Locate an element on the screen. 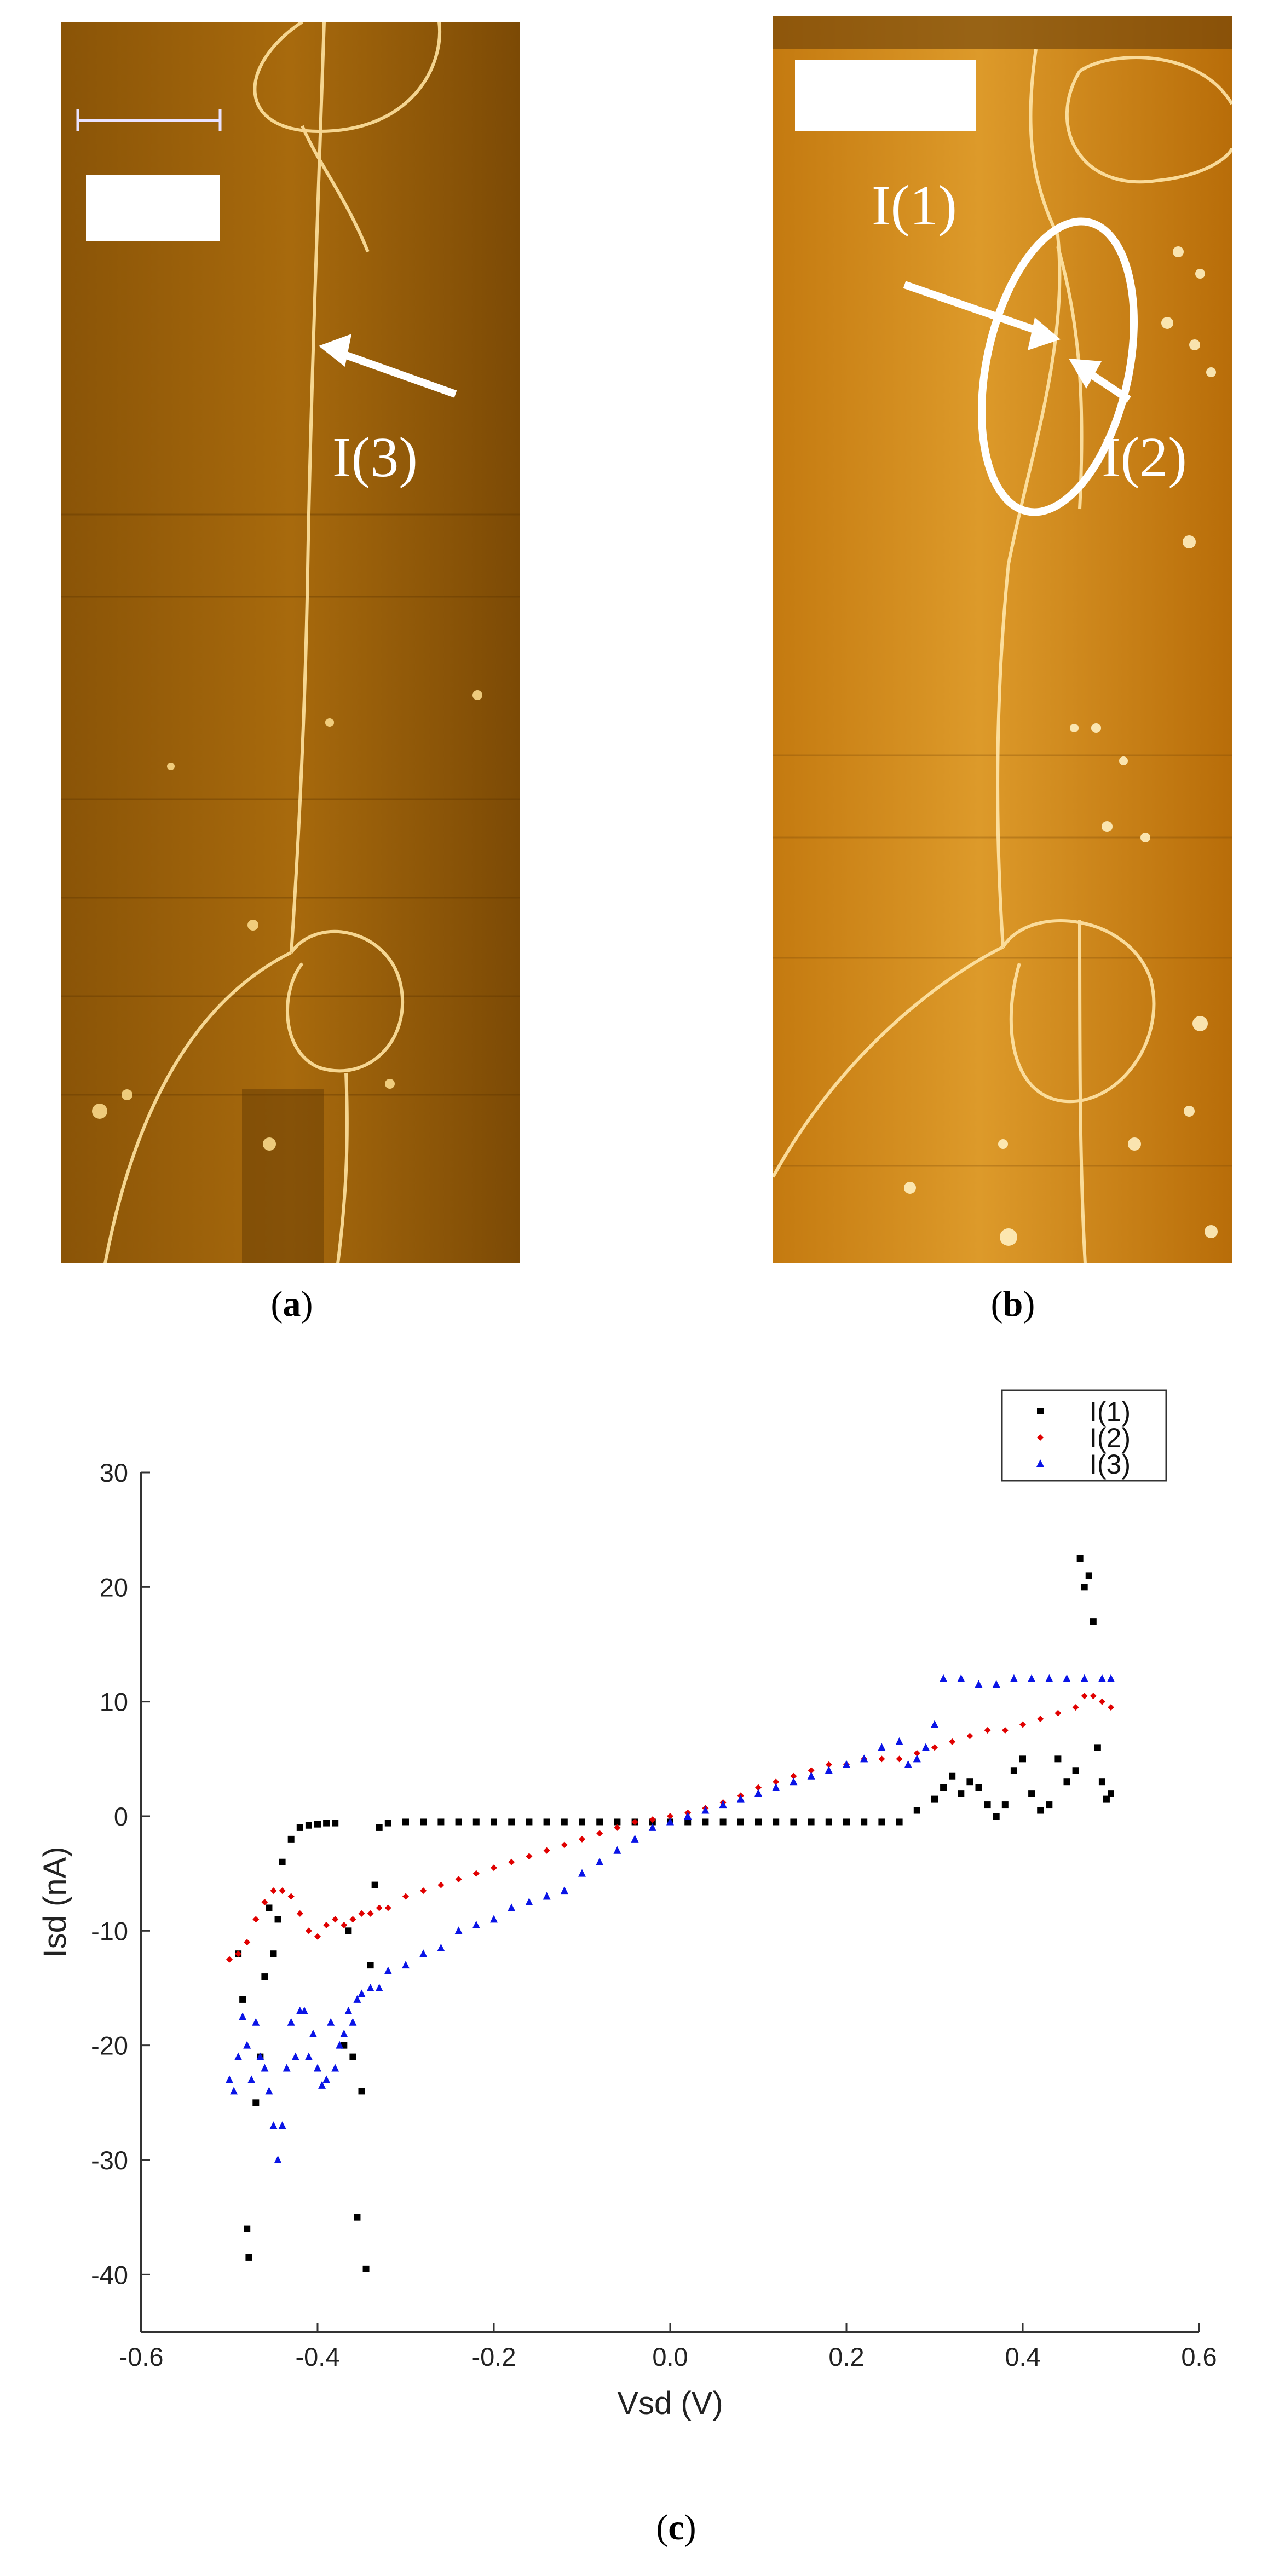 The height and width of the screenshot is (2576, 1285). y-tick-label: -20 is located at coordinates (109, 2046).